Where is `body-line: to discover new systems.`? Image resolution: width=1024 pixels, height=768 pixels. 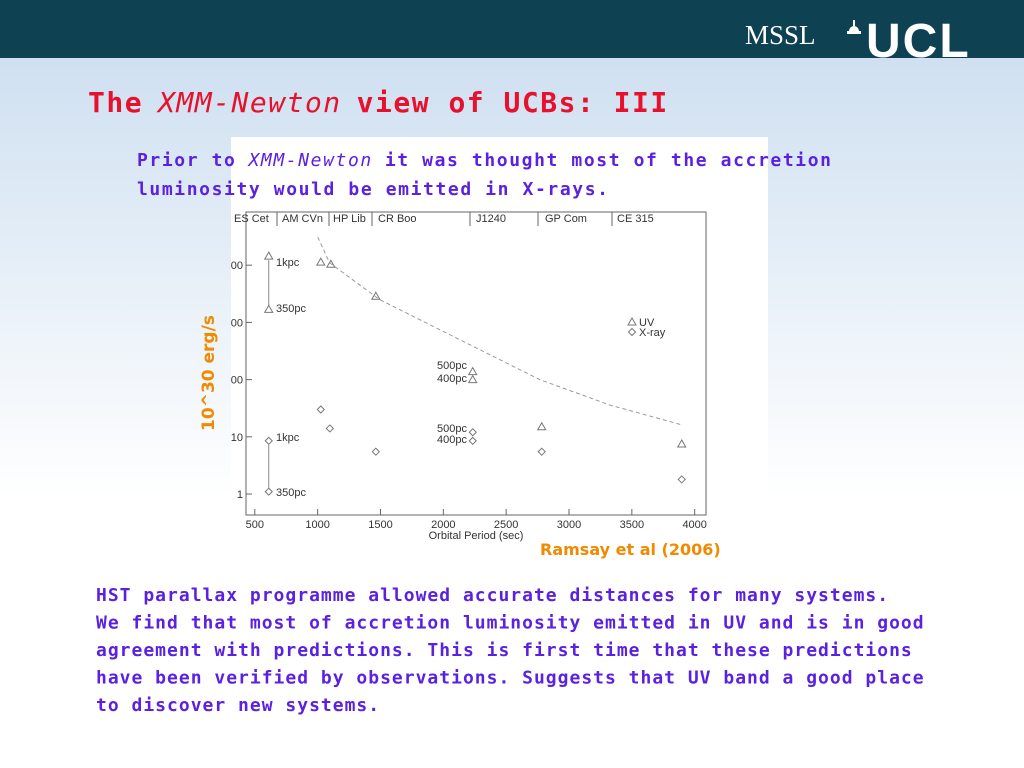
body-line: to discover new systems. is located at coordinates (238, 705).